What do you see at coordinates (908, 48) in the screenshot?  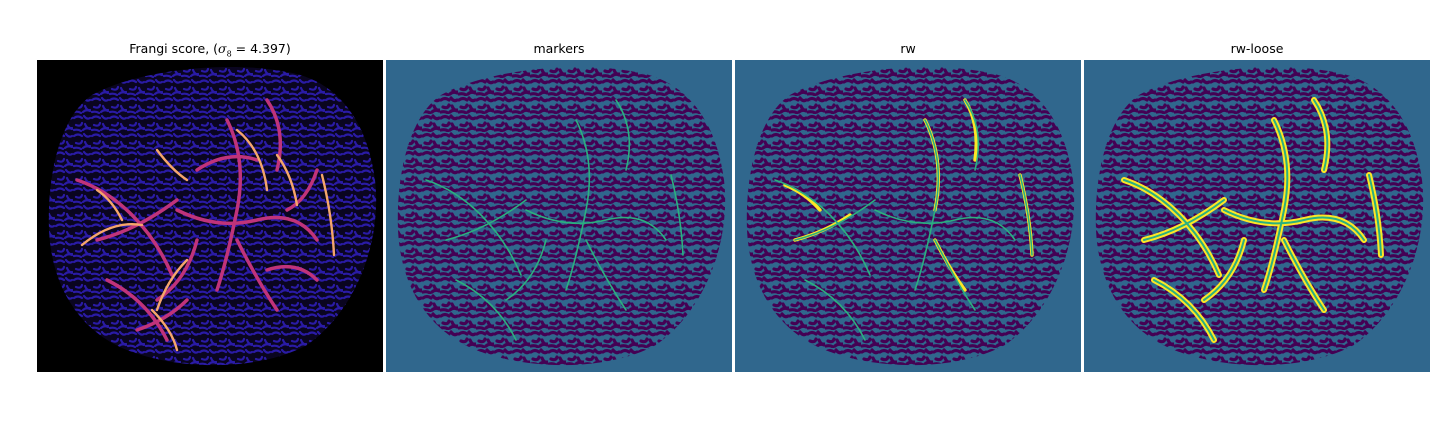 I see `panel-title-rw: rw` at bounding box center [908, 48].